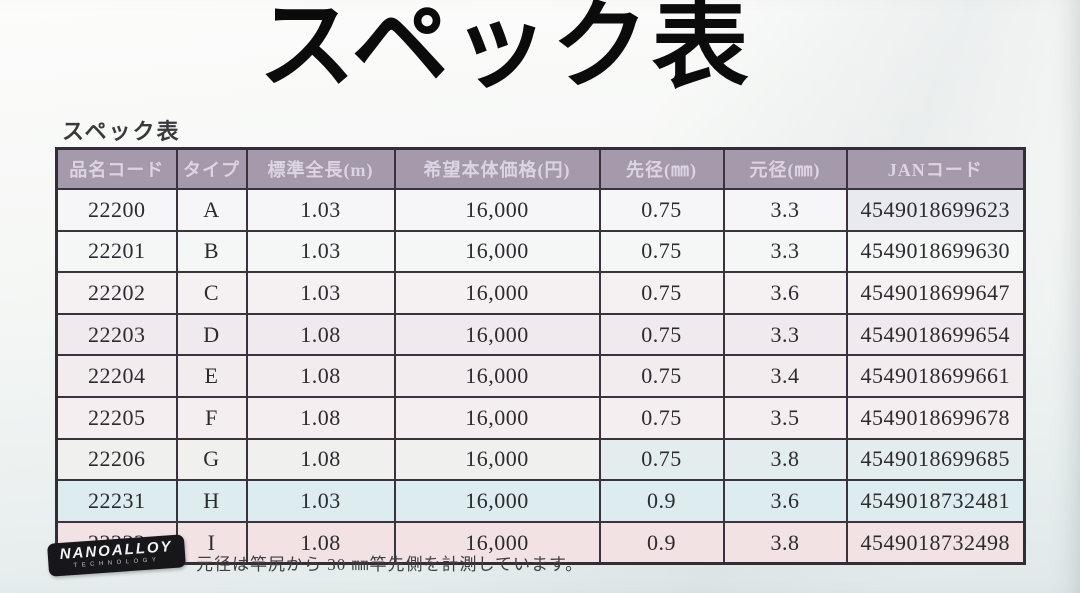  What do you see at coordinates (211, 251) in the screenshot?
I see `table-cell: B` at bounding box center [211, 251].